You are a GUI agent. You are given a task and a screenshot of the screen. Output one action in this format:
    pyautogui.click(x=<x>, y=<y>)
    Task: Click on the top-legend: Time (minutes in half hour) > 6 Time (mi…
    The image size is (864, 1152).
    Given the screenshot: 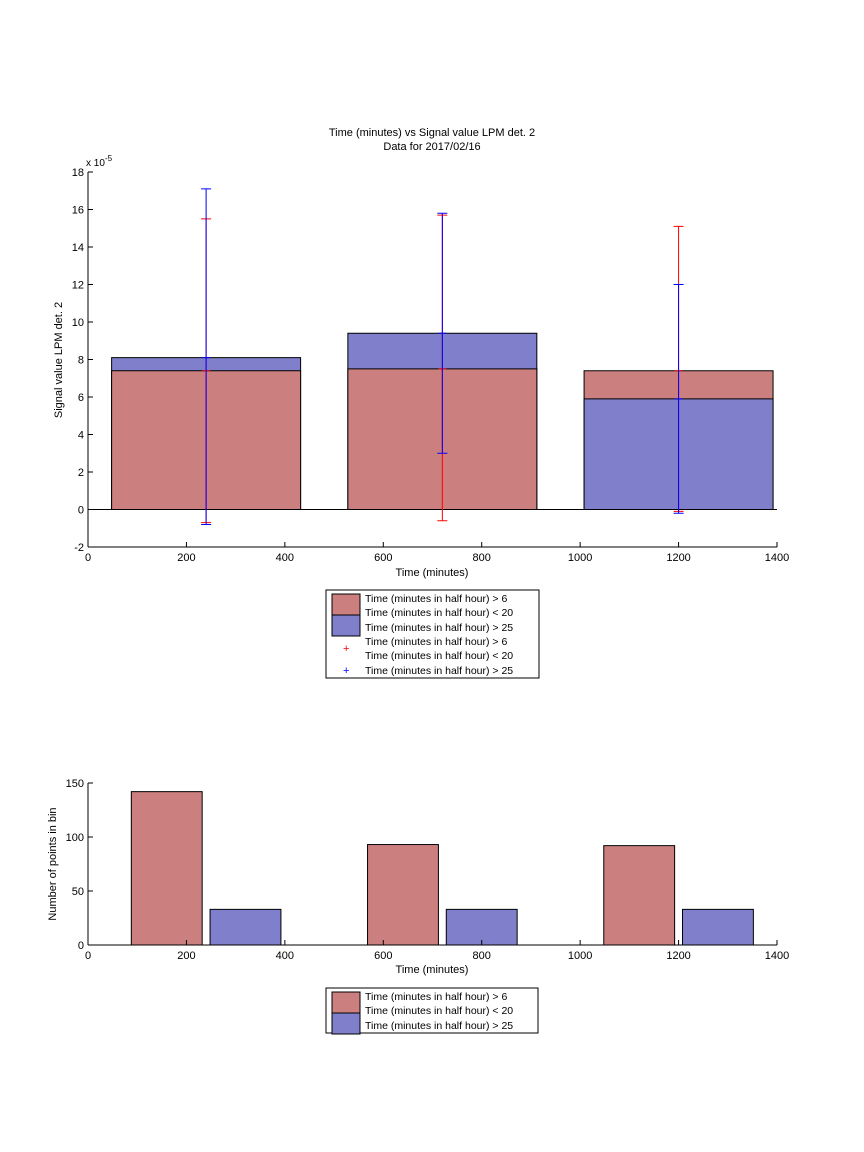 What is the action you would take?
    pyautogui.click(x=432, y=634)
    